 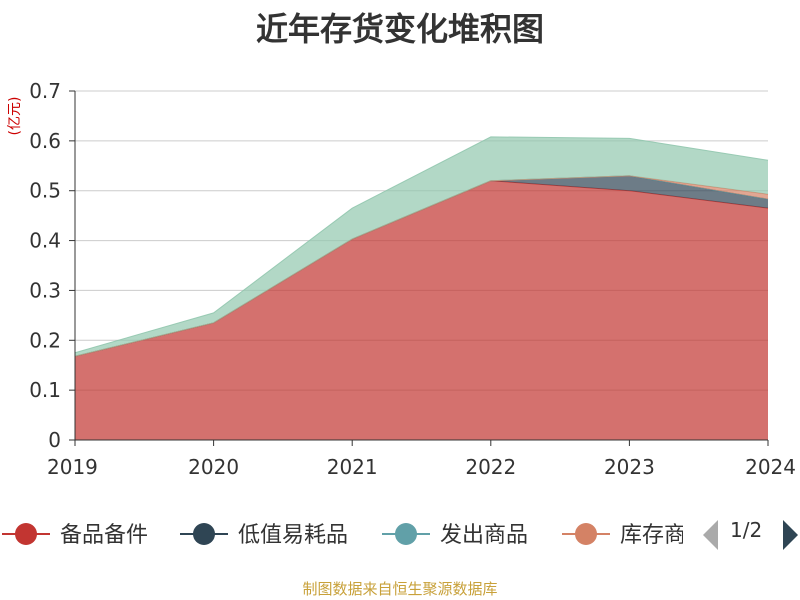 I want to click on legend-pager, so click(x=750, y=535).